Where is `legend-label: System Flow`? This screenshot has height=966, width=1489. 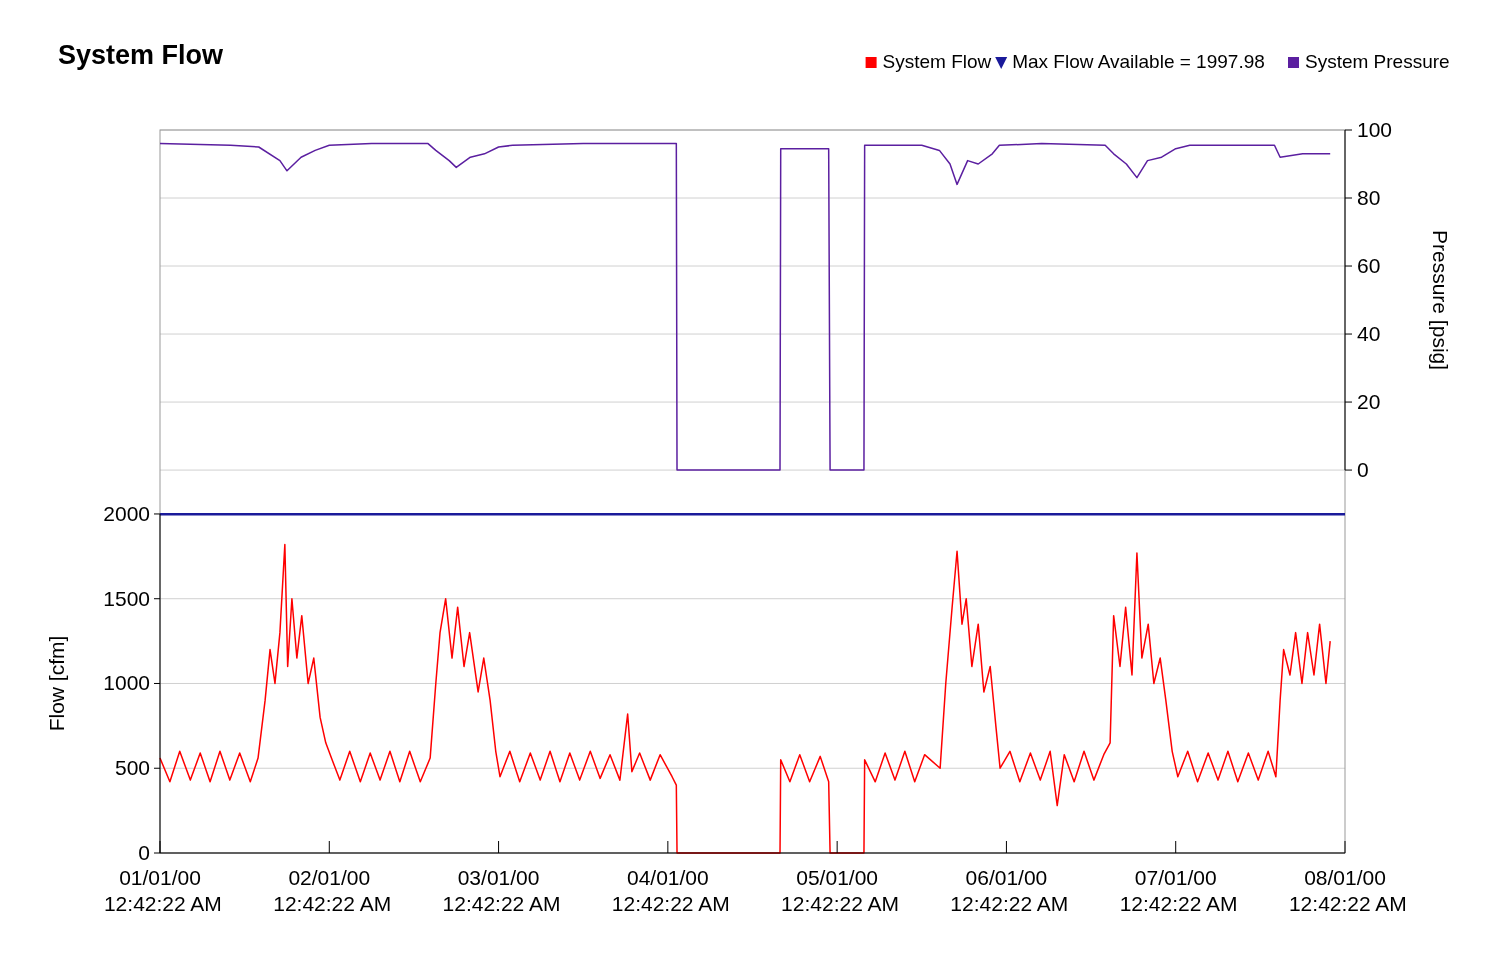
legend-label: System Flow is located at coordinates (937, 61).